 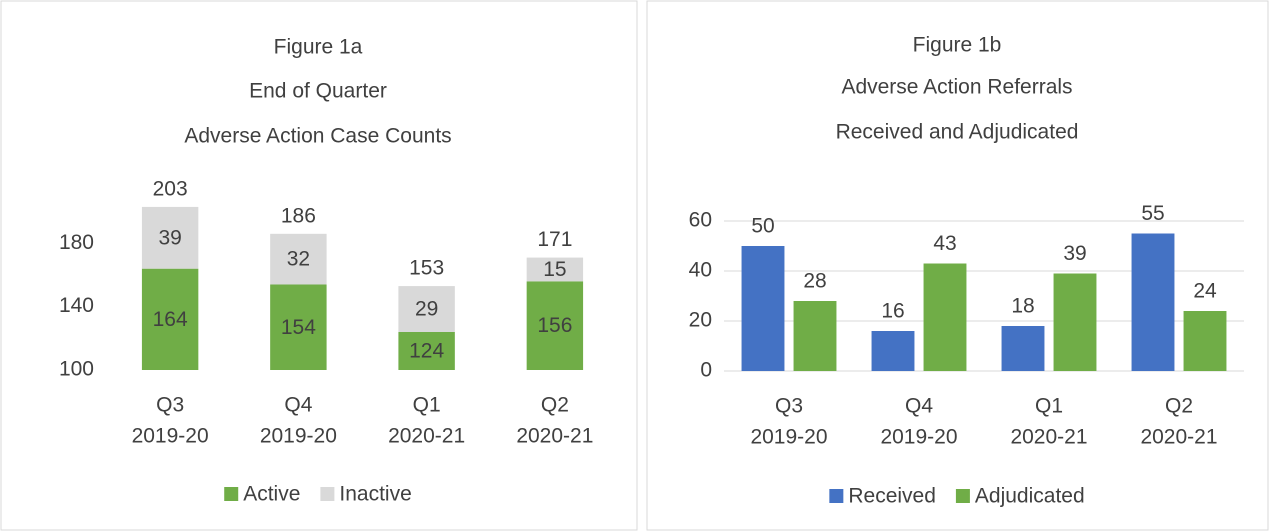 I want to click on chart-title: Adverse Action Case Counts, so click(x=317, y=136).